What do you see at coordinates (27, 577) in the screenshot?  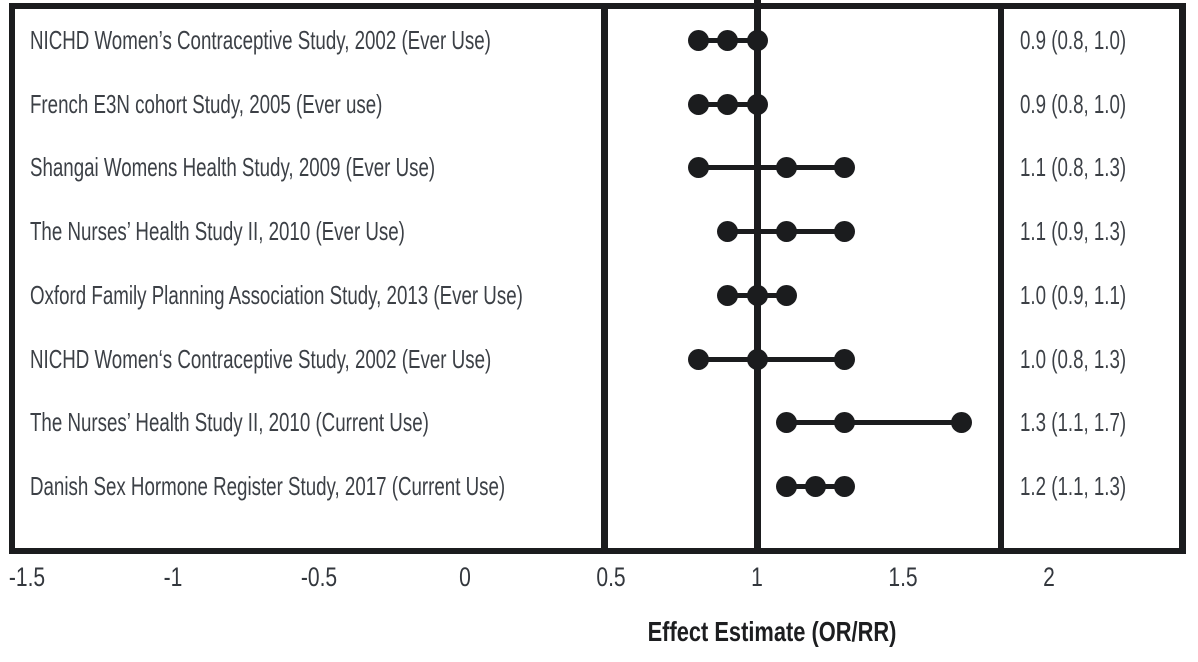 I see `x-axis-tick-label: -1.5` at bounding box center [27, 577].